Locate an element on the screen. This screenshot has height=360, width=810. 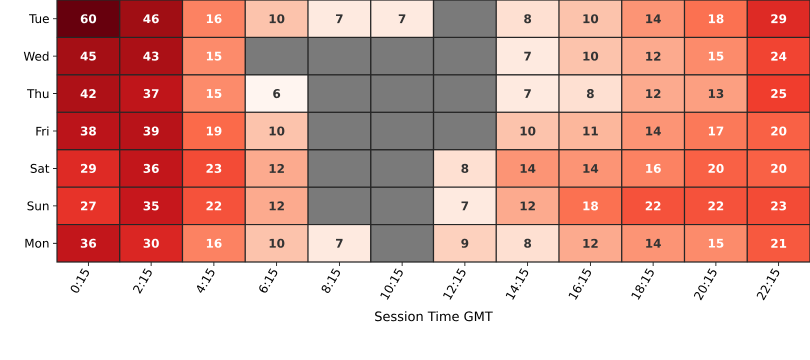
data-label: 39 is located at coordinates (151, 131).